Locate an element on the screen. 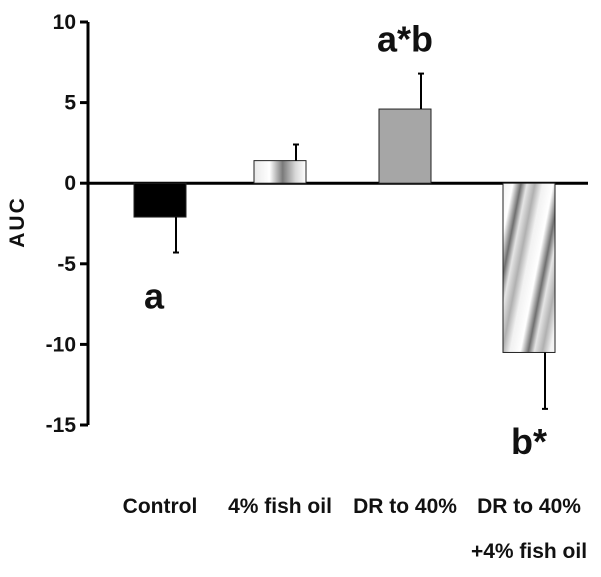 This screenshot has width=601, height=577. category-label-3: DR to 40% +4% fish oil is located at coordinates (529, 529).